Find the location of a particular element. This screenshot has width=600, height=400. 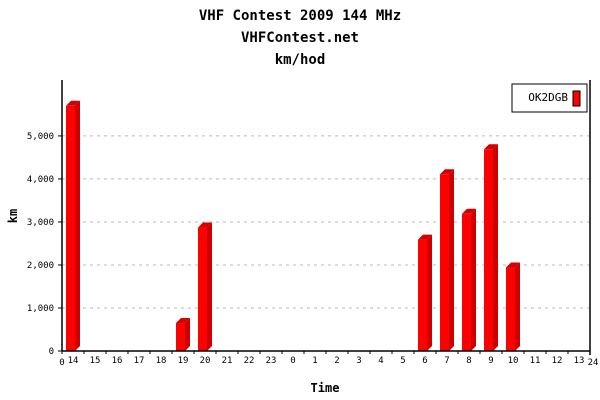

x-tick-label: 12 is located at coordinates (557, 361).